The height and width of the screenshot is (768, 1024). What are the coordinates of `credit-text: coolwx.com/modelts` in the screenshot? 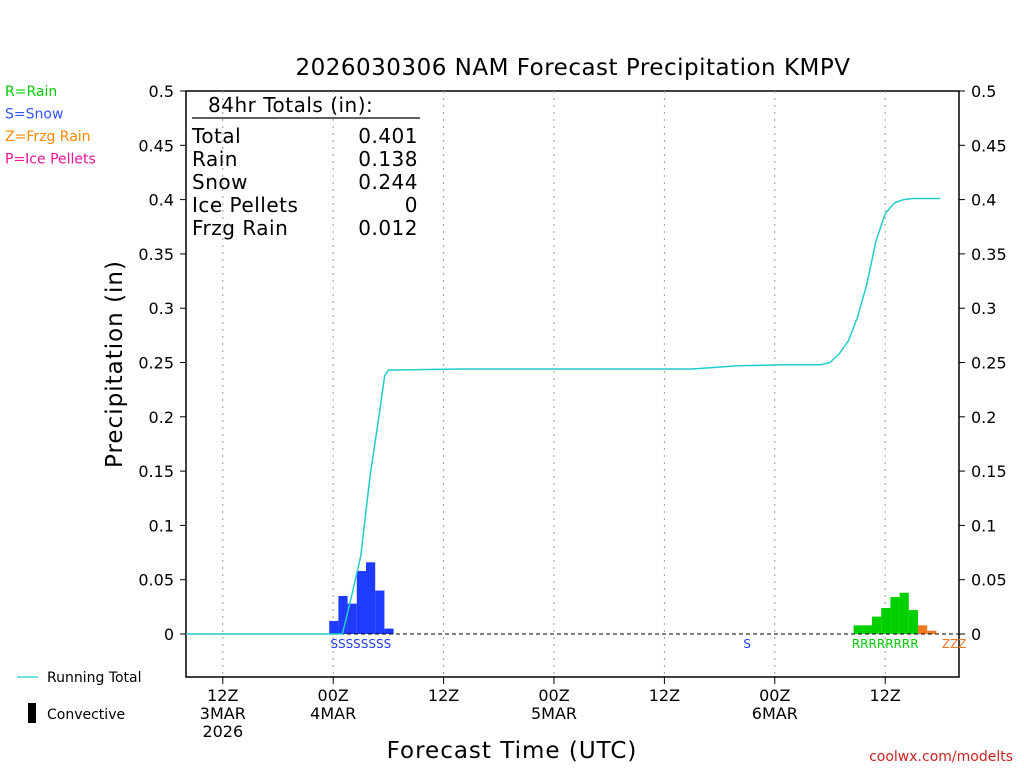 It's located at (941, 757).